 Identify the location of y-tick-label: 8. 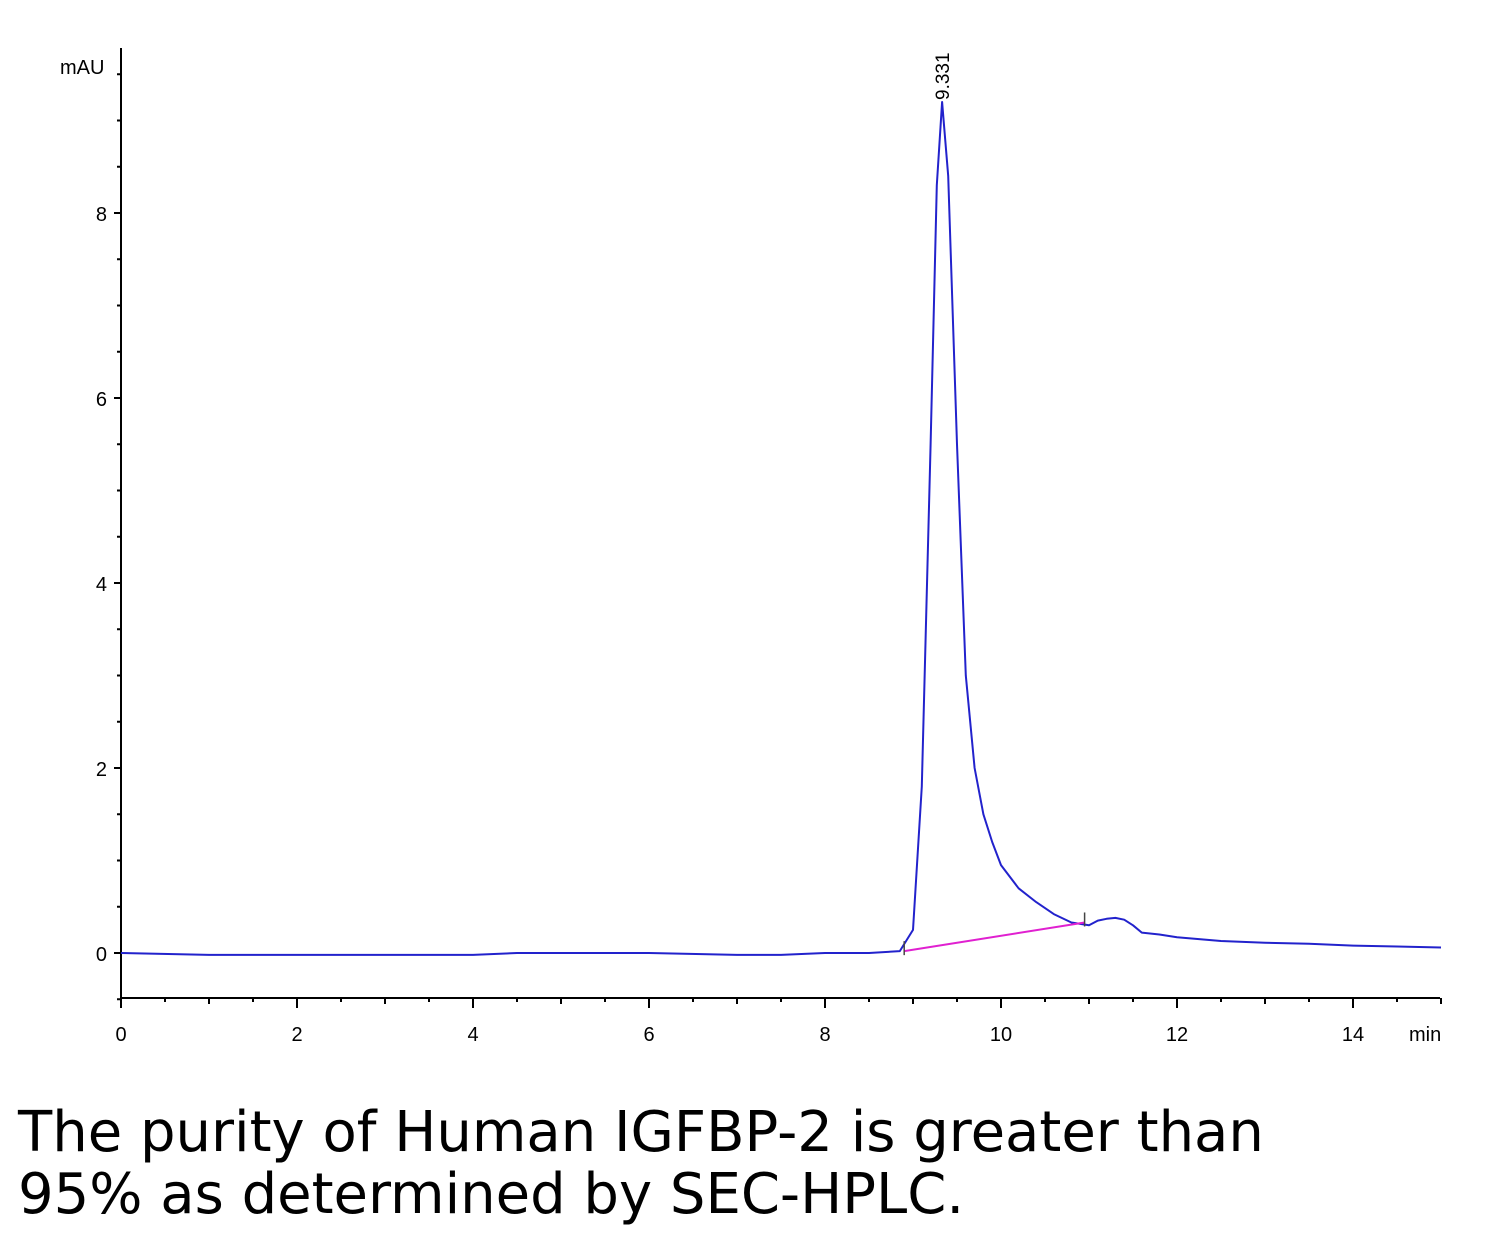
(101, 215).